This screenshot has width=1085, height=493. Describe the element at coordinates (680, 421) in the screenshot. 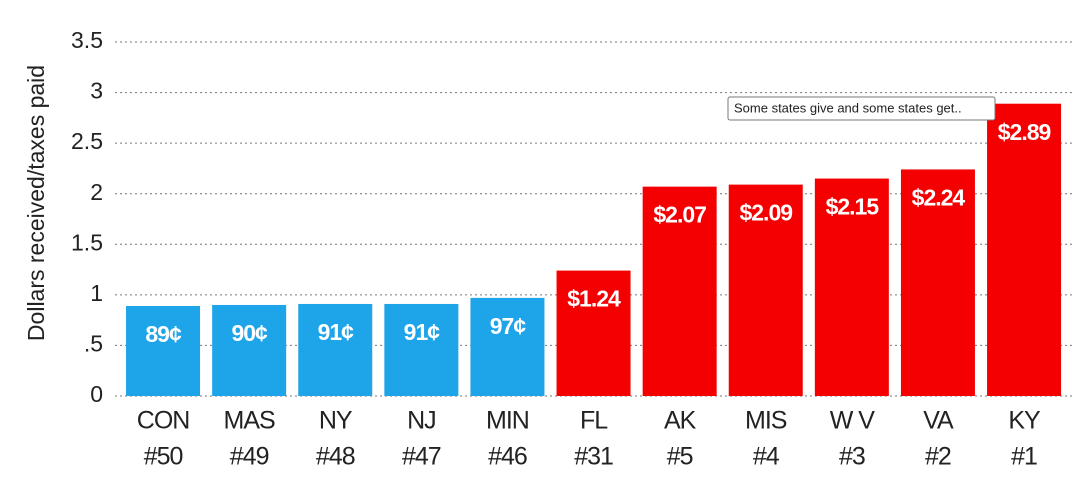

I see `x-tick-label: AK` at that location.